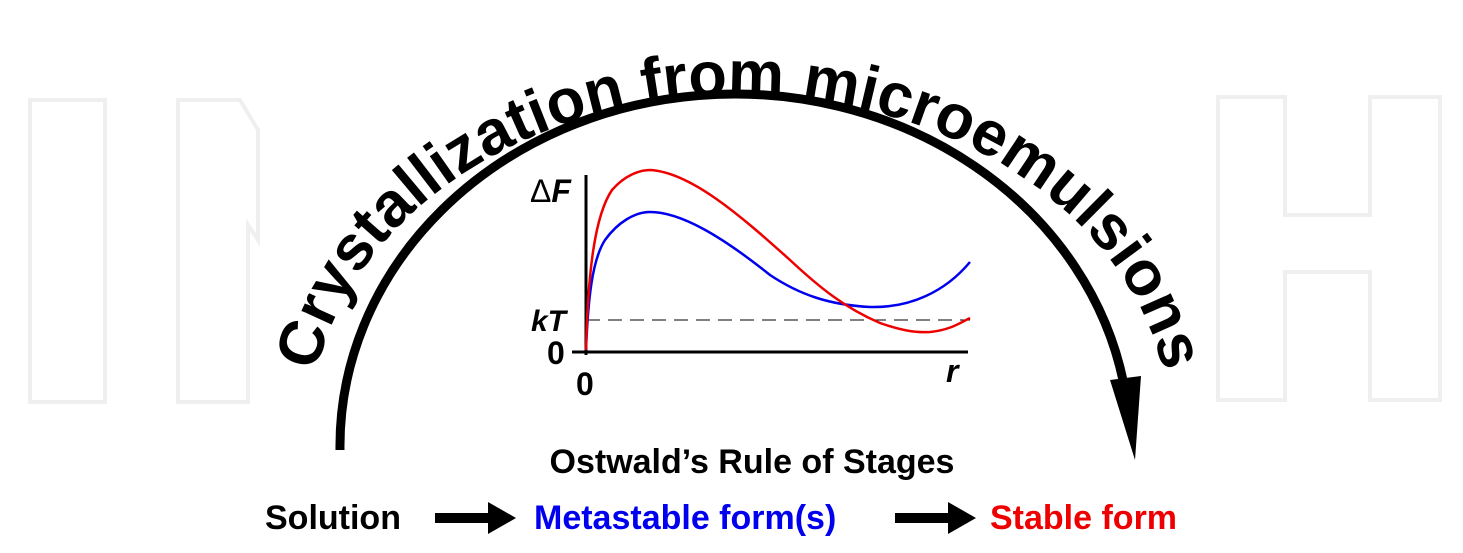 This screenshot has width=1463, height=553. Describe the element at coordinates (556, 353) in the screenshot. I see `y-zero-label: 0` at that location.